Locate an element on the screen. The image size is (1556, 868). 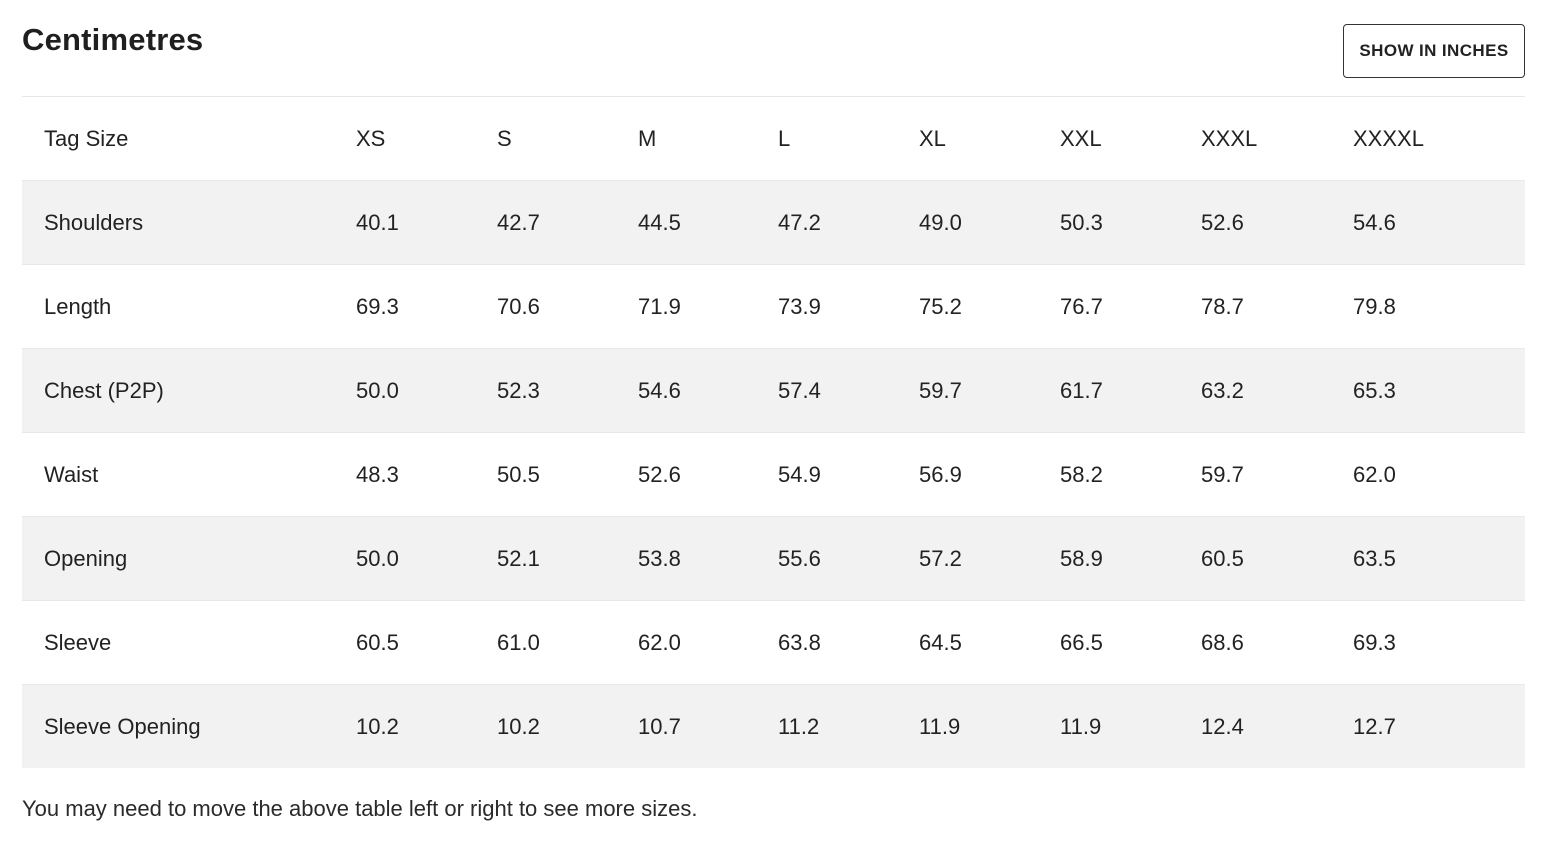
table-cell: 57.4 is located at coordinates (799, 390).